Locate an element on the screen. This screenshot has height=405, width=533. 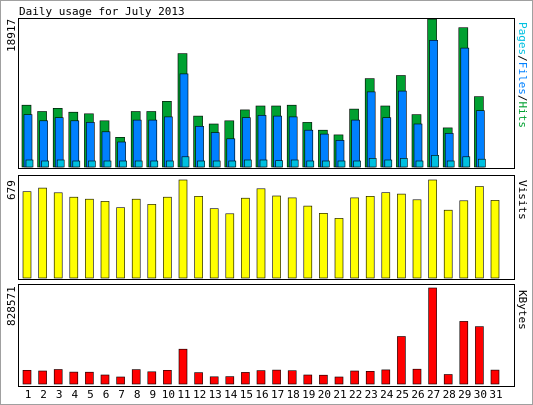
day-label-25: 25 is located at coordinates (402, 394).